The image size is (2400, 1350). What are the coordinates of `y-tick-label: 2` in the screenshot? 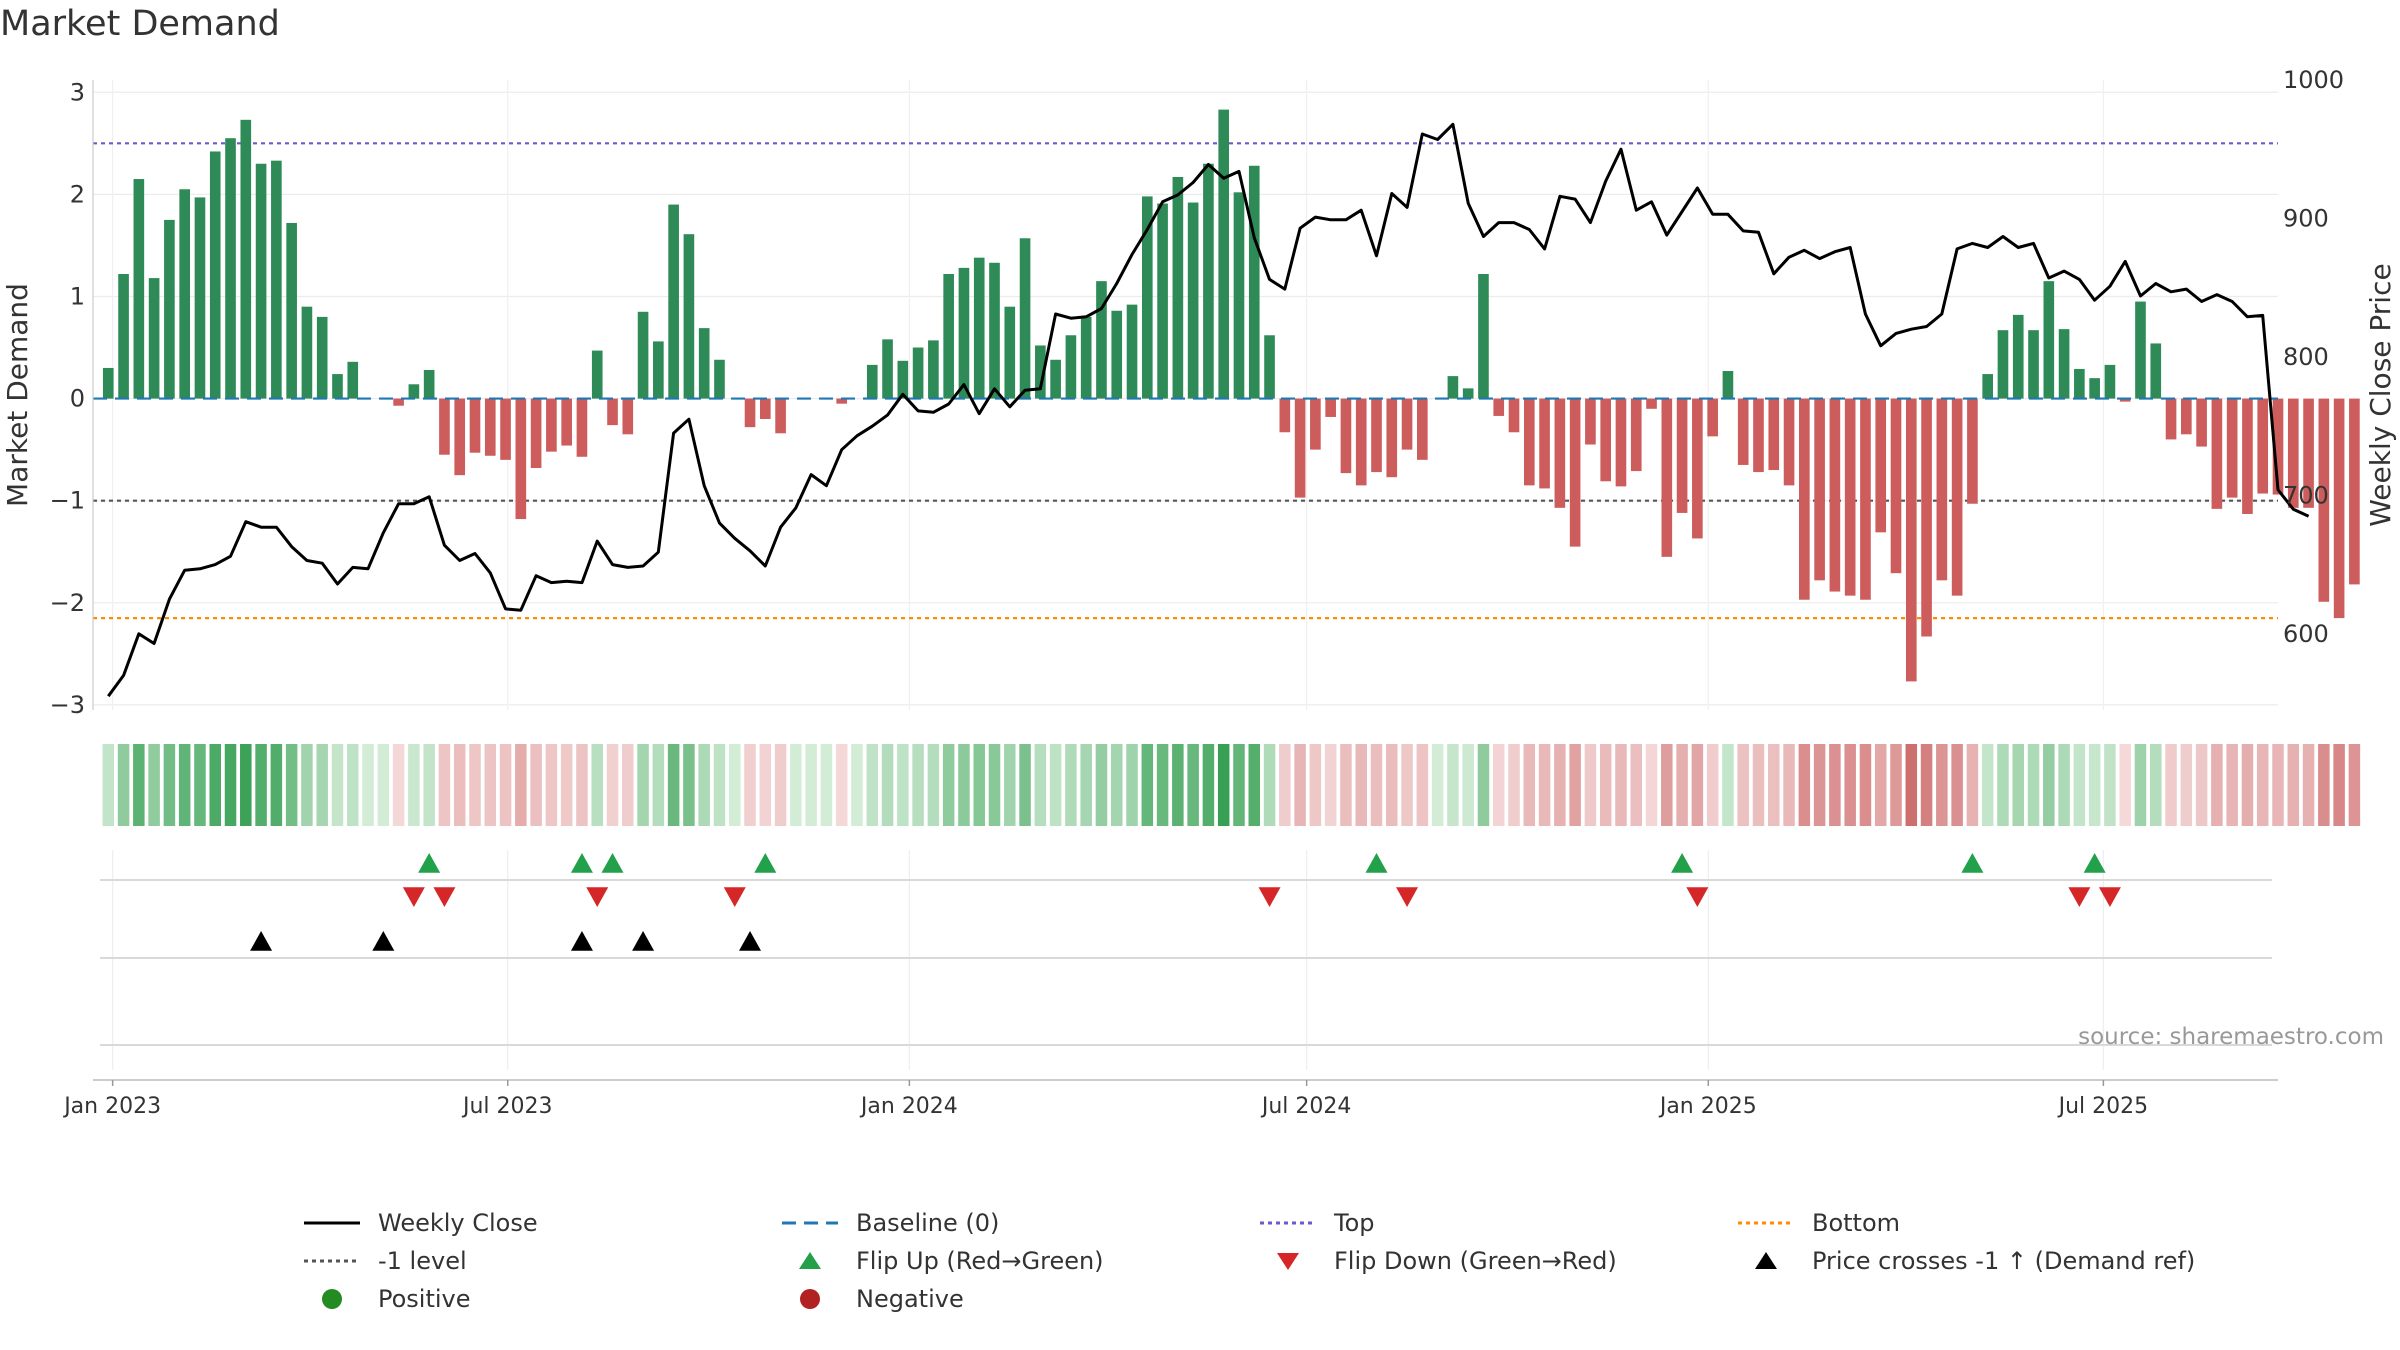 It's located at (77, 194).